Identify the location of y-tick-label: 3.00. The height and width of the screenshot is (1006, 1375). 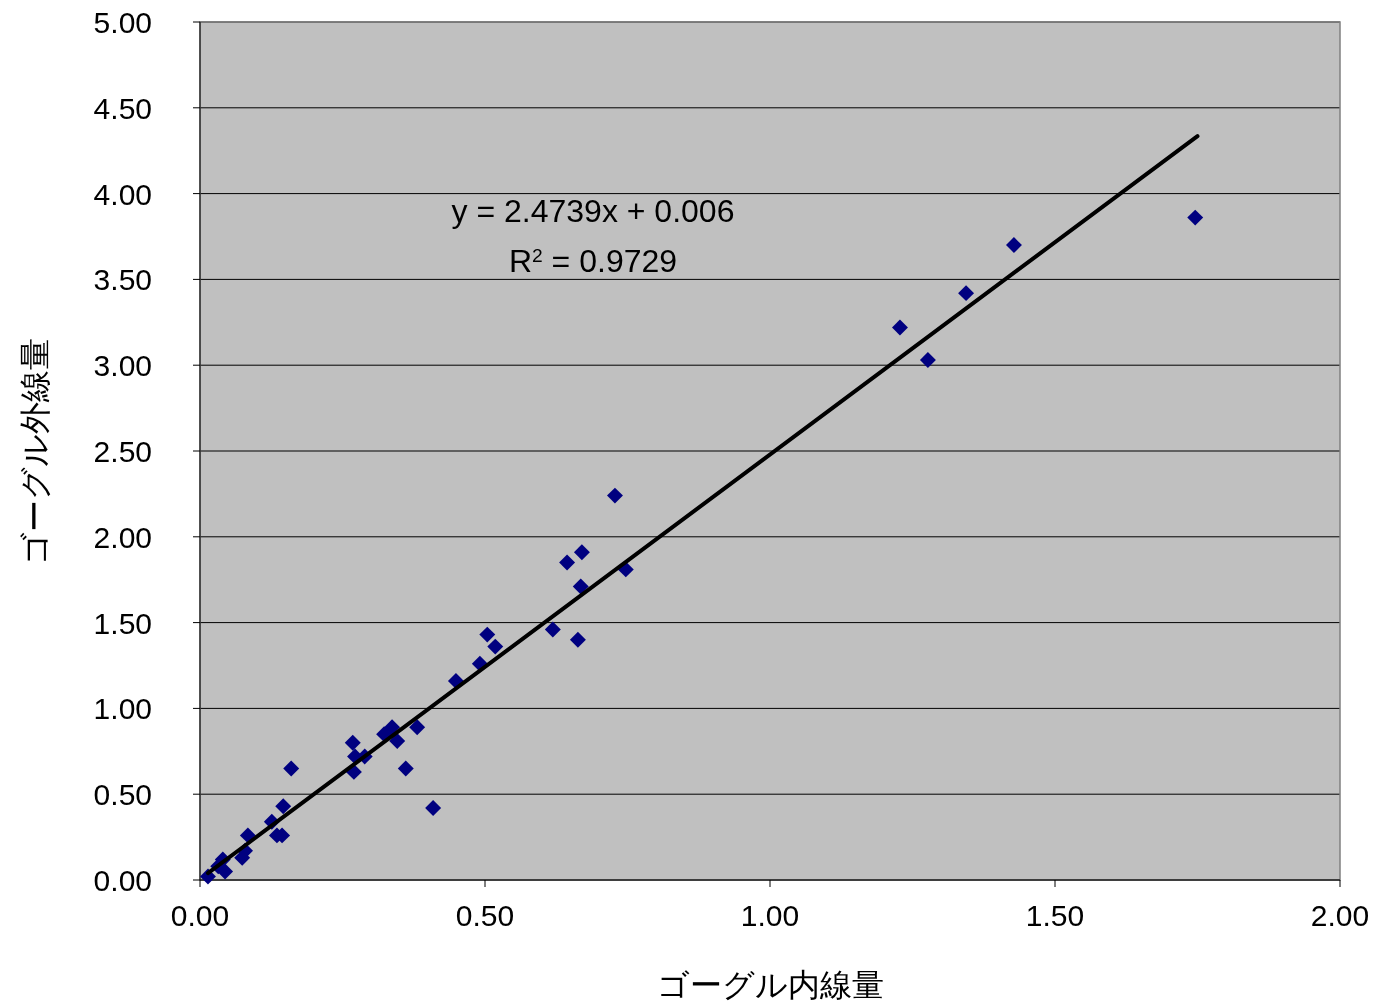
(122, 366).